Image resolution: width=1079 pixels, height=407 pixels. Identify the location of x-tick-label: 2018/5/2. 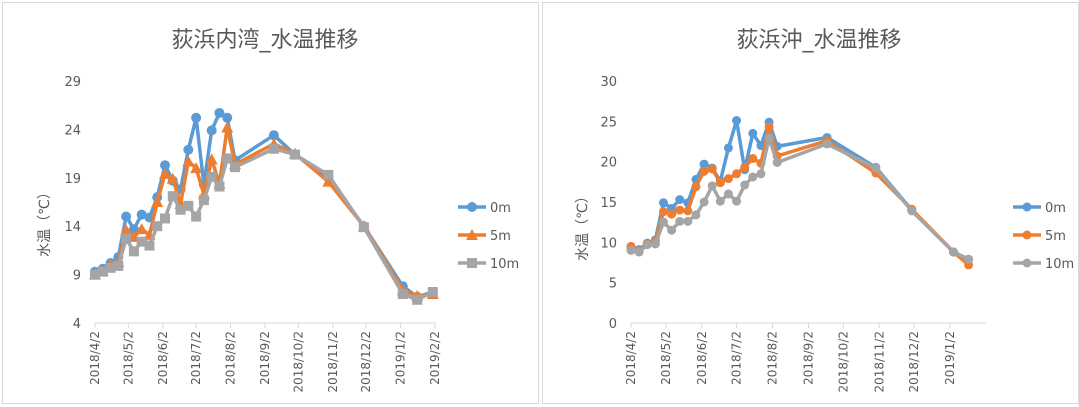
(666, 358).